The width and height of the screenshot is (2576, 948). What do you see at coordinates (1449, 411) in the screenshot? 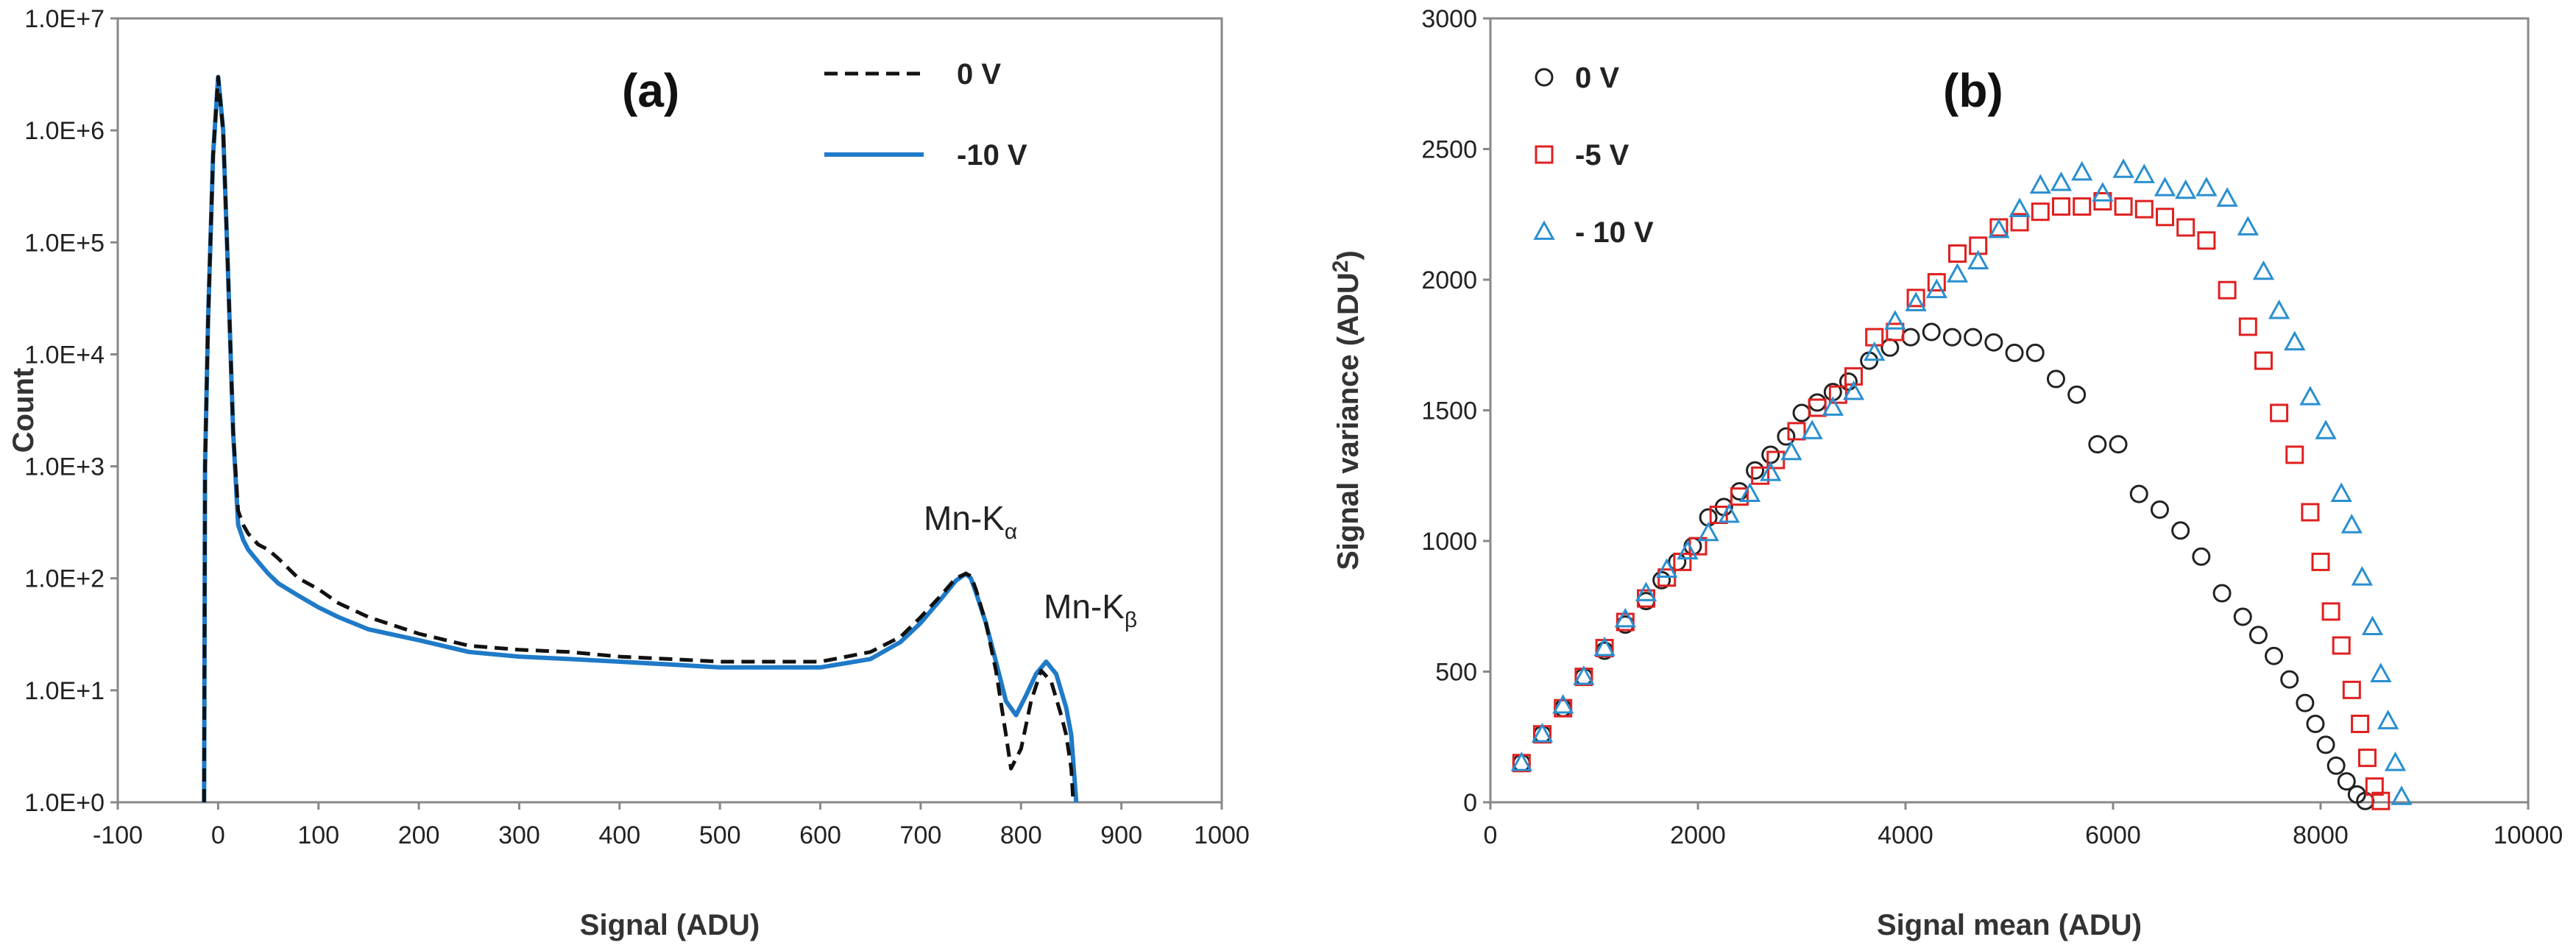
I see `panel-b-y-tick-label: 1500` at bounding box center [1449, 411].